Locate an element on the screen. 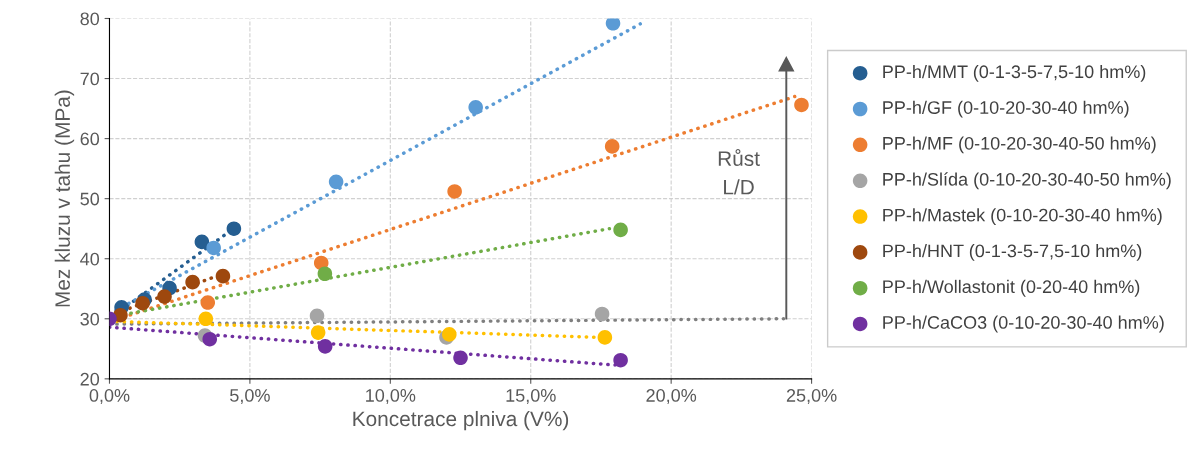 This screenshot has width=1190, height=462. legend-label: PP-h/Wollastonit (0-20-40 hm%) is located at coordinates (1011, 288).